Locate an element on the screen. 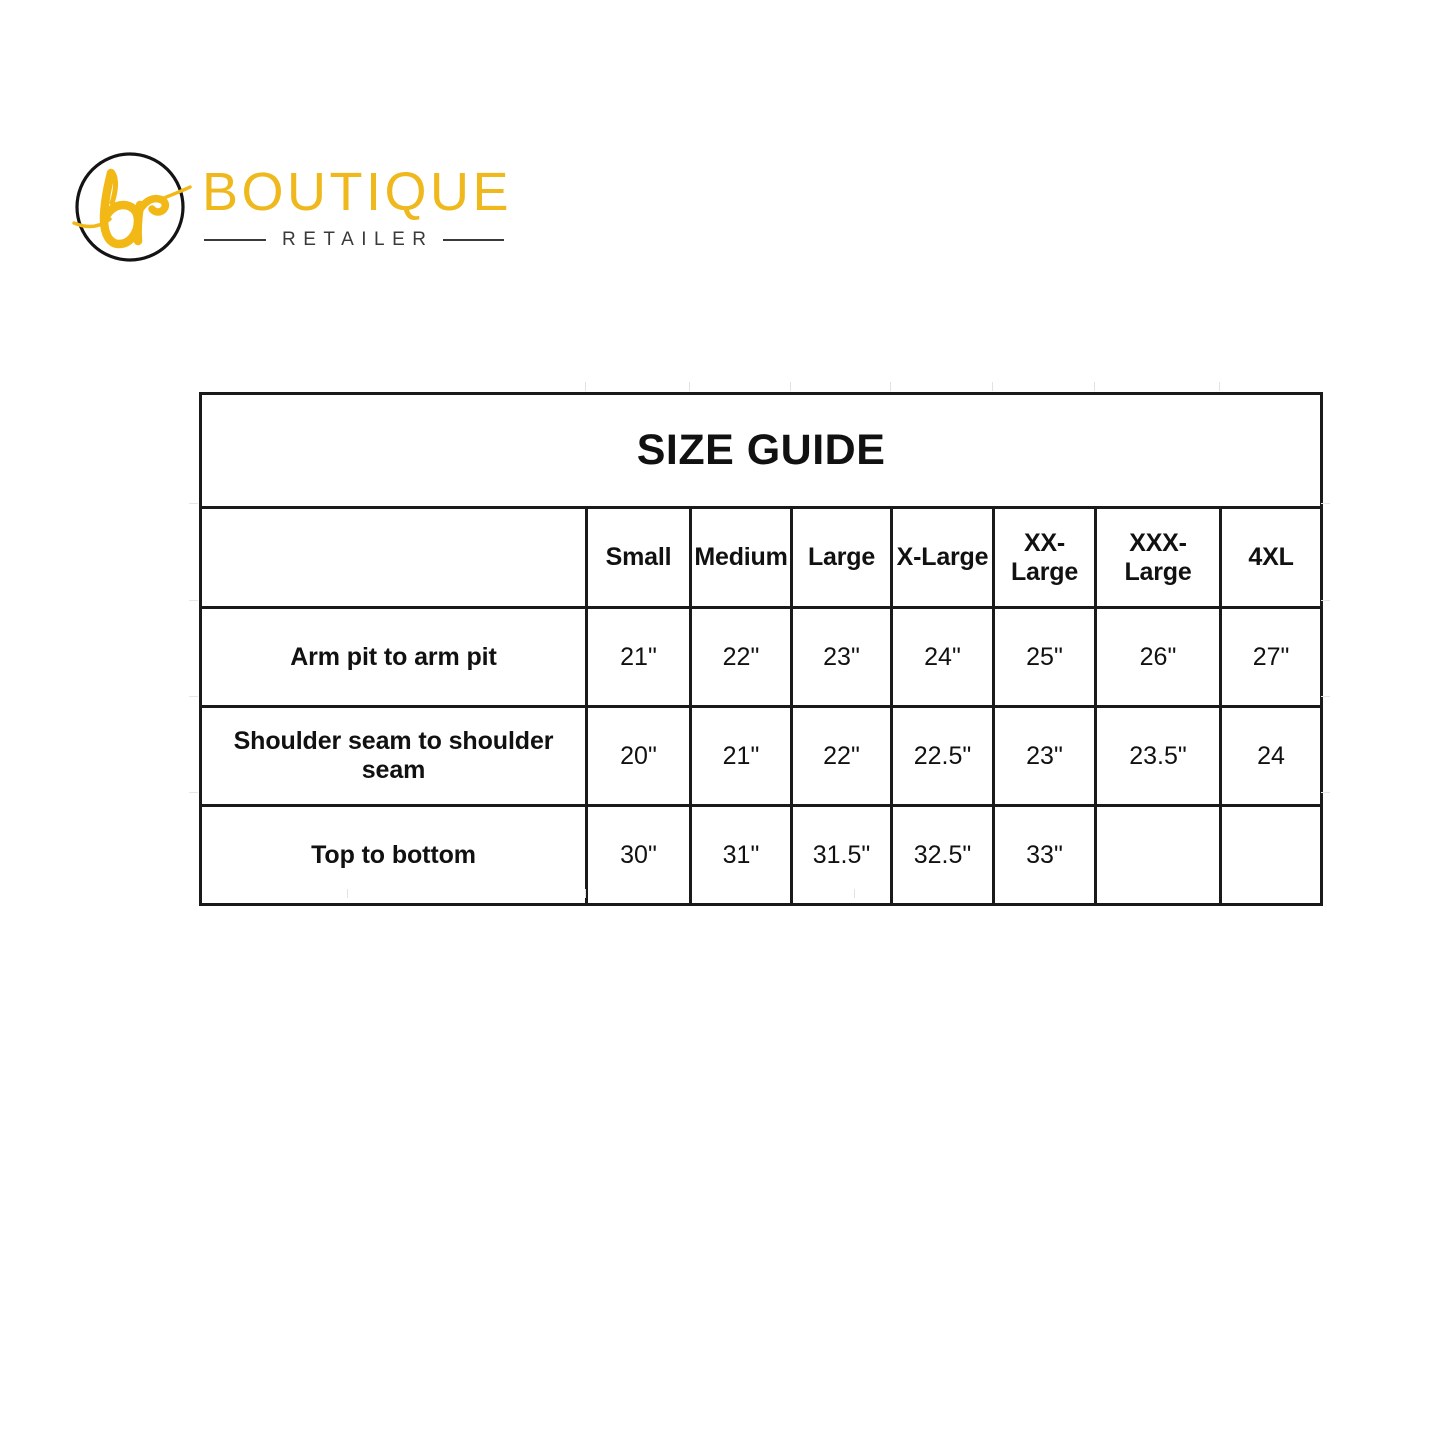 Image resolution: width=1445 pixels, height=1445 pixels. logo-monogram-icon is located at coordinates (130, 207).